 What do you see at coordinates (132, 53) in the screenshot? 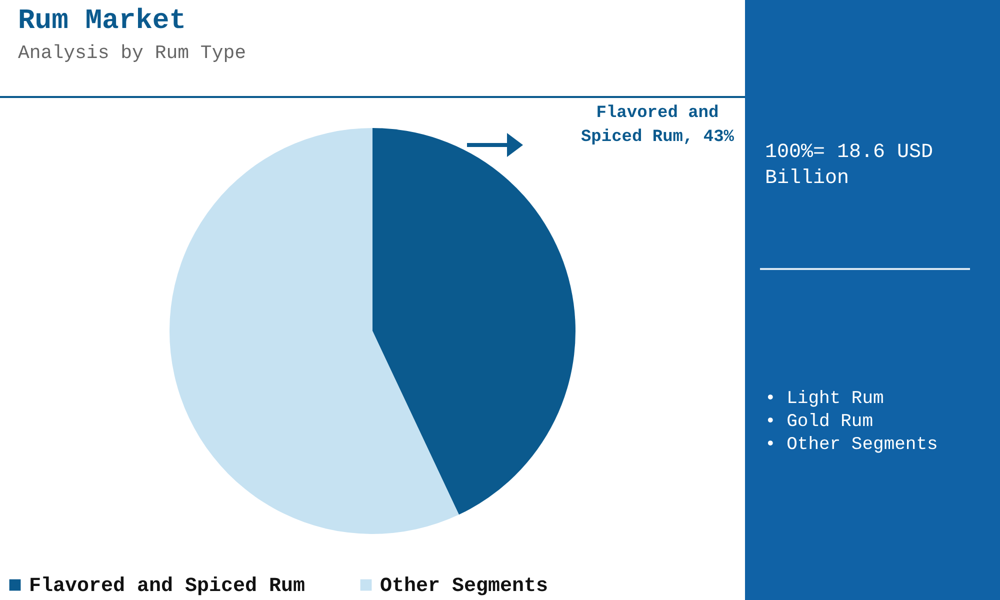
I see `chart-subtitle: Analysis by Rum Type` at bounding box center [132, 53].